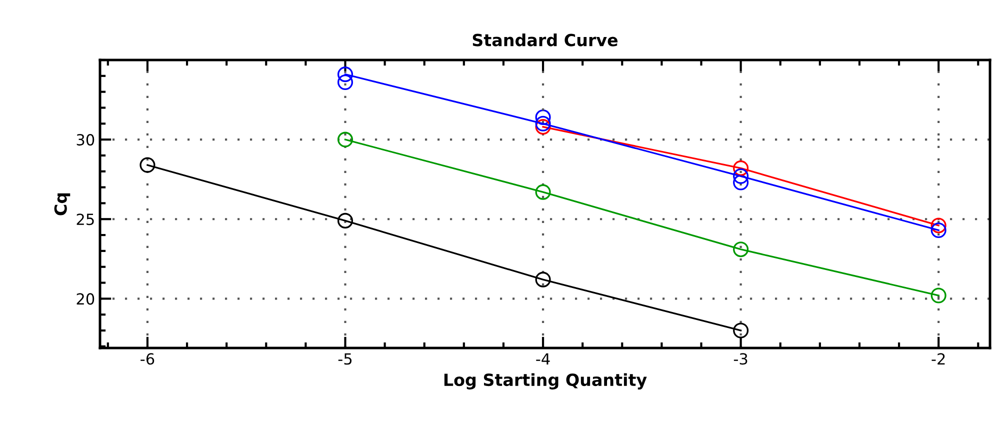 The image size is (997, 426). I want to click on x-axis-title: Log Starting Quantity, so click(545, 381).